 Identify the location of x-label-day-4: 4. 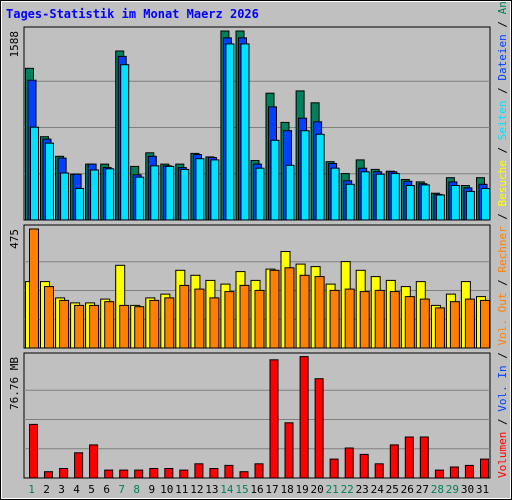
(76, 489).